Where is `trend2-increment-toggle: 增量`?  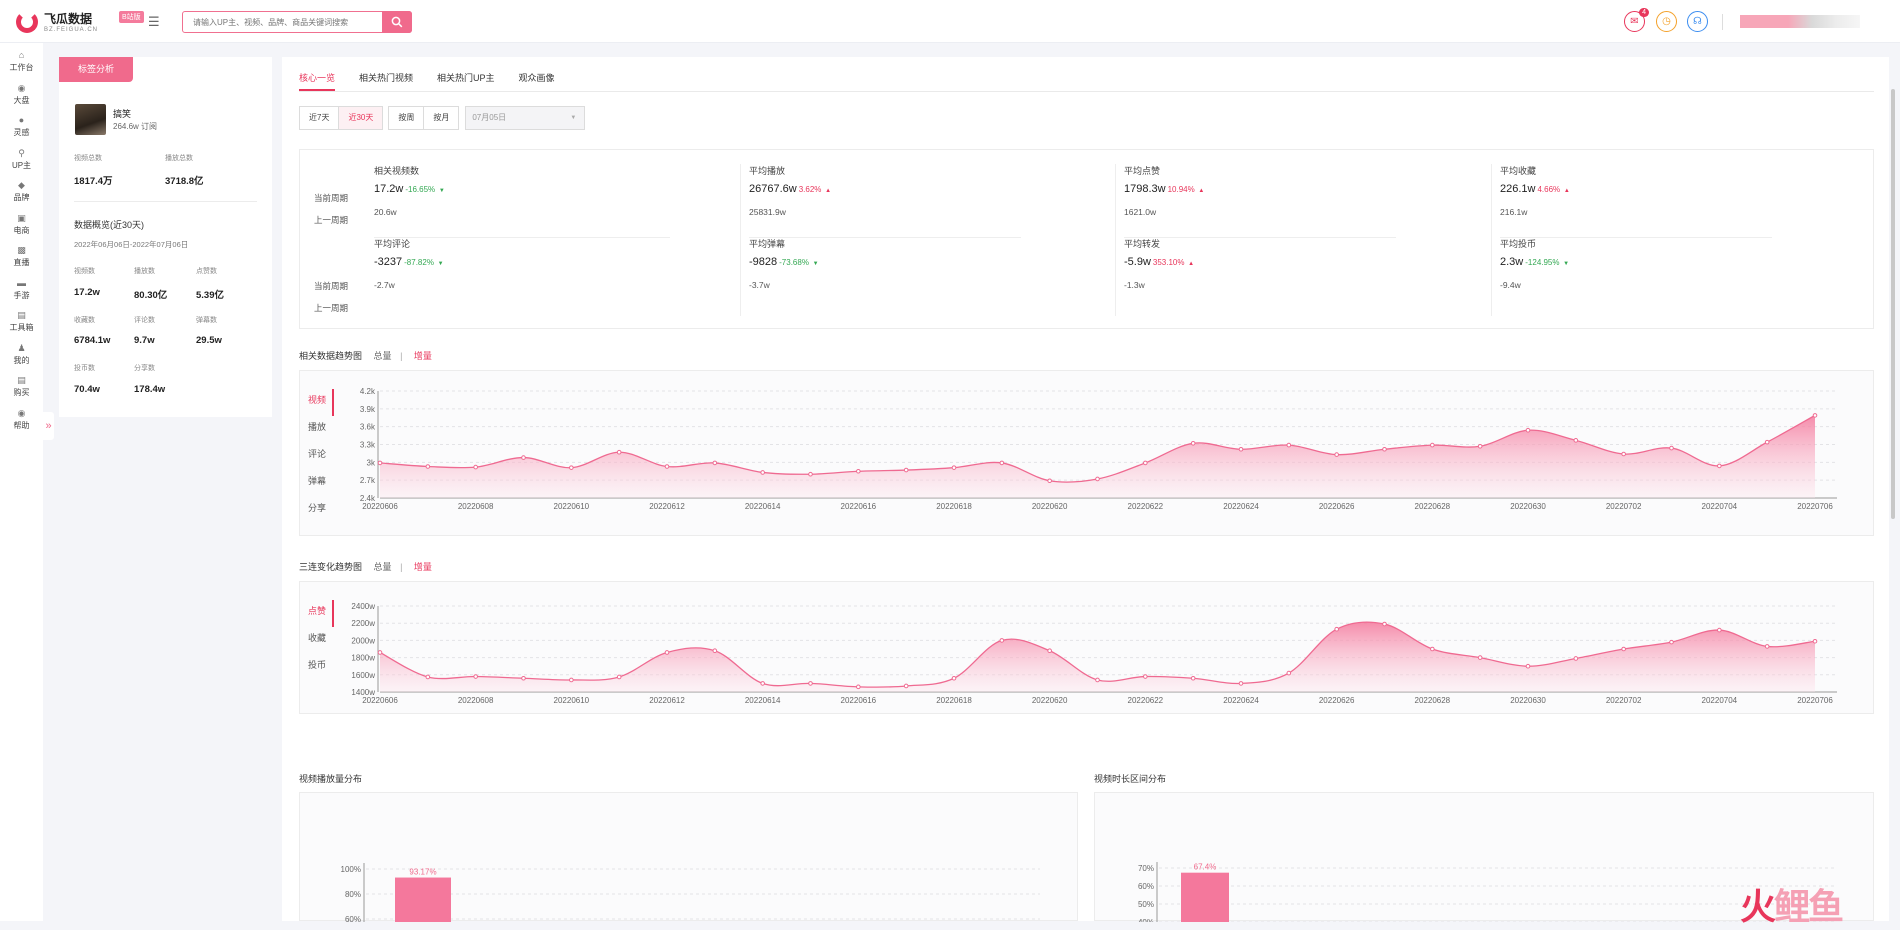 trend2-increment-toggle: 增量 is located at coordinates (422, 567).